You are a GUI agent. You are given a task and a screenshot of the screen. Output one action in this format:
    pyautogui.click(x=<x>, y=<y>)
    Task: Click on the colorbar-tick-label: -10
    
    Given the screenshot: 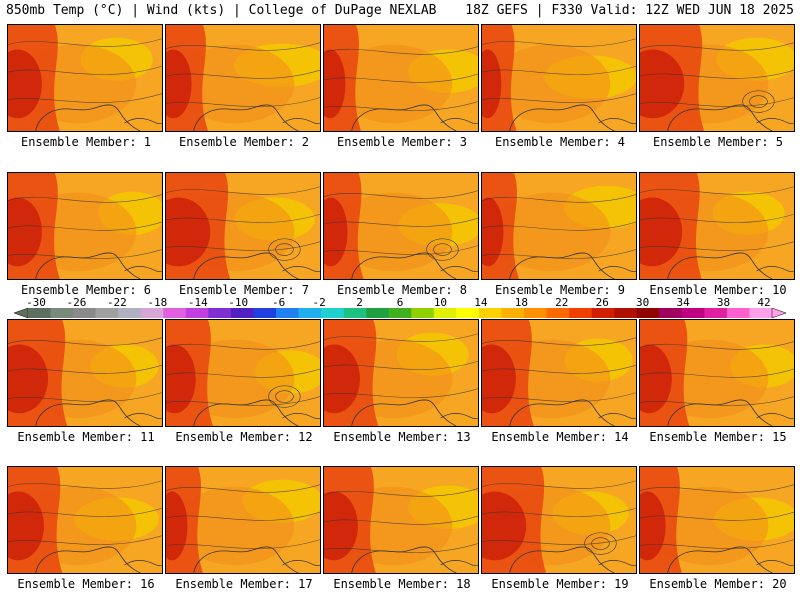 What is the action you would take?
    pyautogui.click(x=238, y=302)
    